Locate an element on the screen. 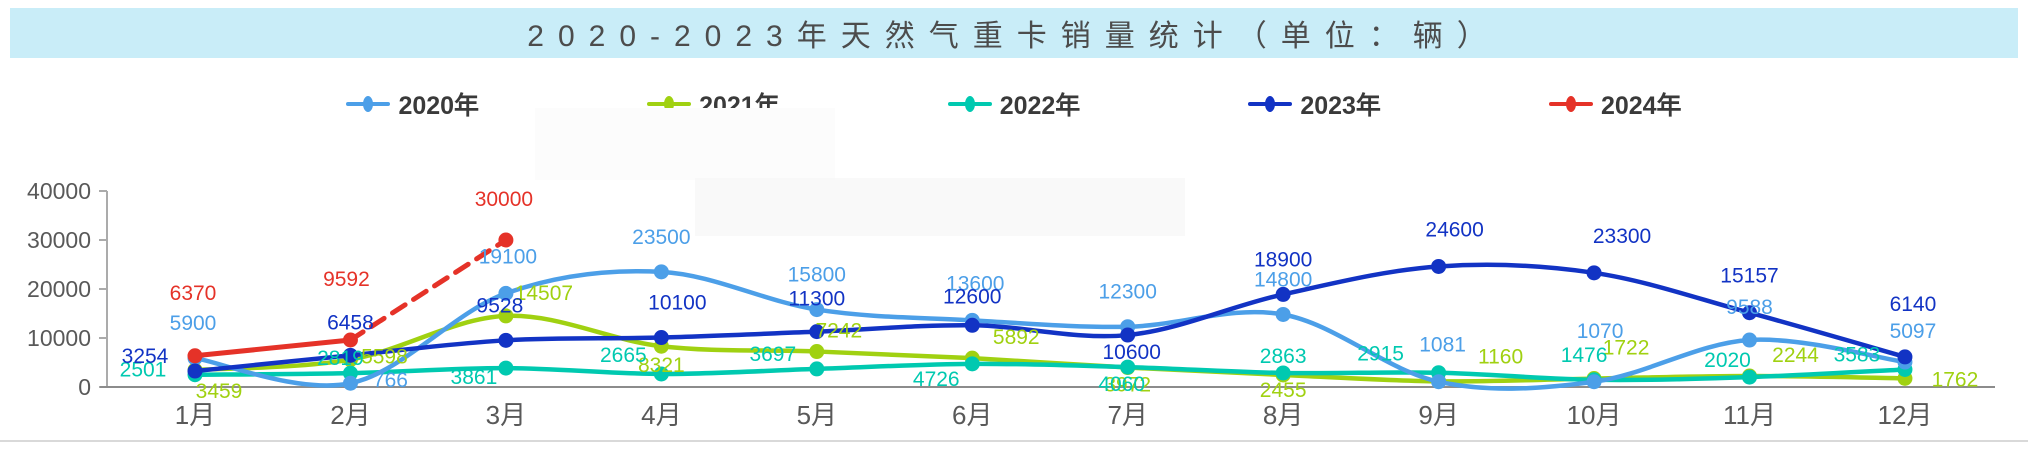 This screenshot has width=2028, height=449. legend-item-2020年: 2020年 is located at coordinates (412, 104).